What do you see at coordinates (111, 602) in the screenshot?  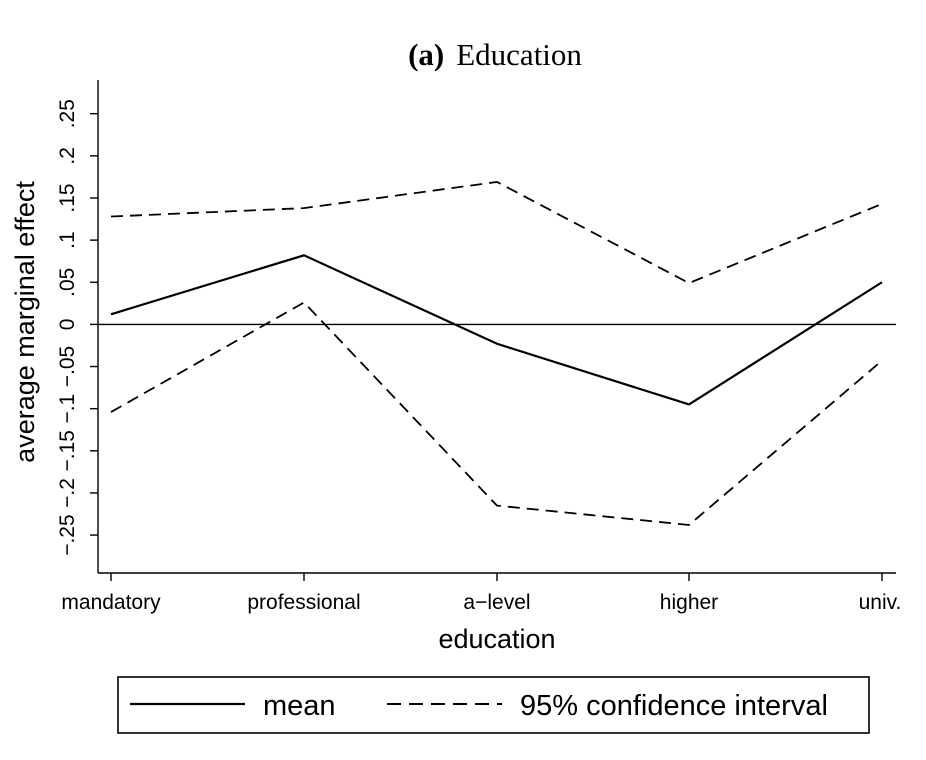 I see `x-tick-label: mandatory` at bounding box center [111, 602].